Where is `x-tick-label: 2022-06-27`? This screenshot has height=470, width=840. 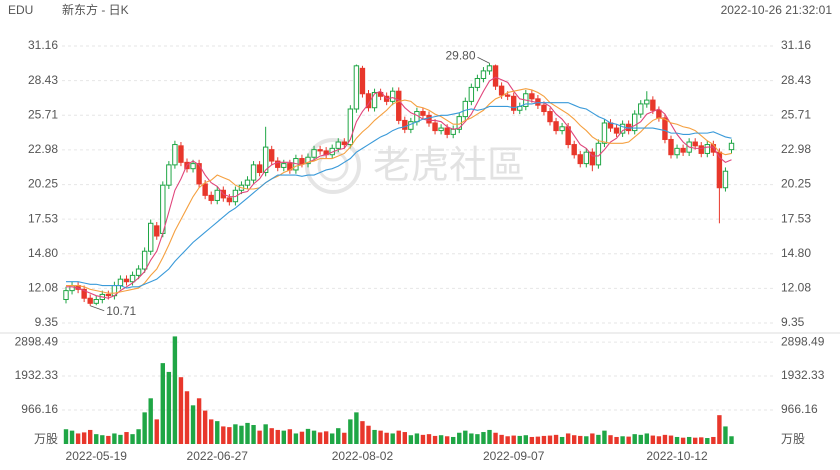 x-tick-label: 2022-06-27 is located at coordinates (218, 456).